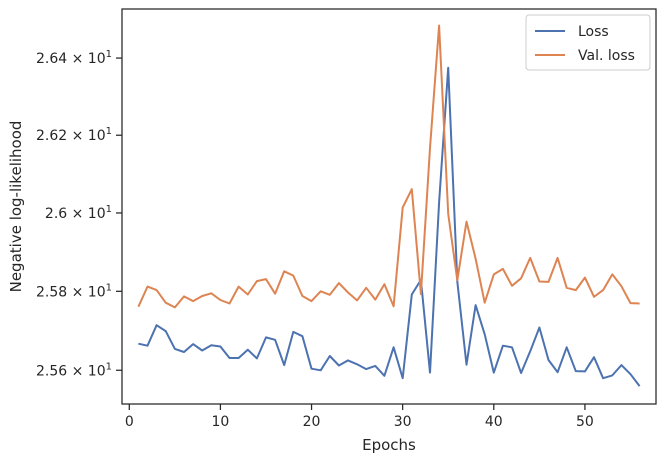 The image size is (667, 463). Describe the element at coordinates (593, 32) in the screenshot. I see `legend-label-loss: Loss` at that location.